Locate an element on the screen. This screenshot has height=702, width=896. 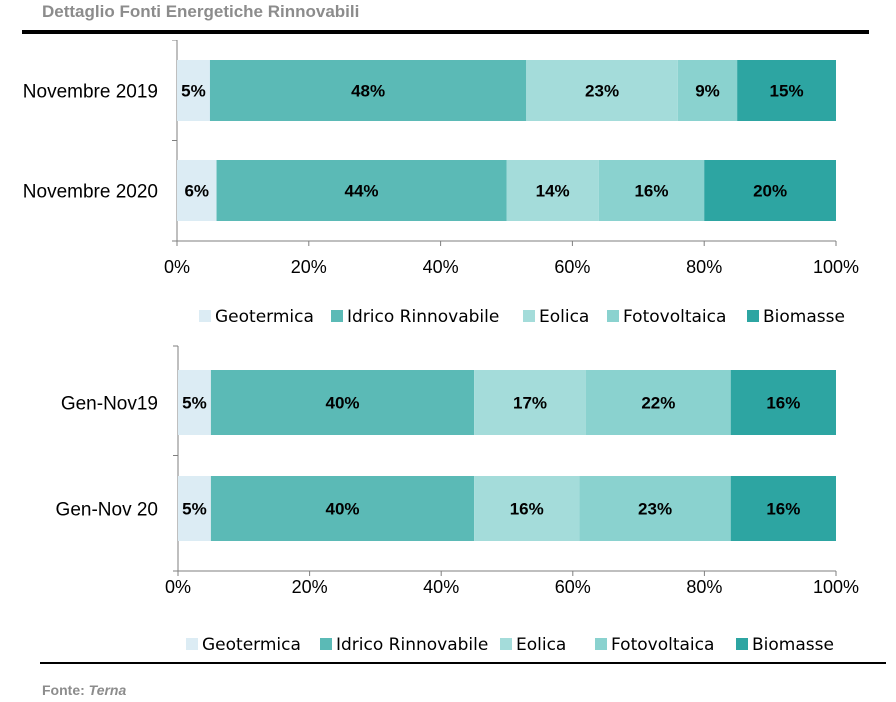
data-label: 48% is located at coordinates (368, 91).